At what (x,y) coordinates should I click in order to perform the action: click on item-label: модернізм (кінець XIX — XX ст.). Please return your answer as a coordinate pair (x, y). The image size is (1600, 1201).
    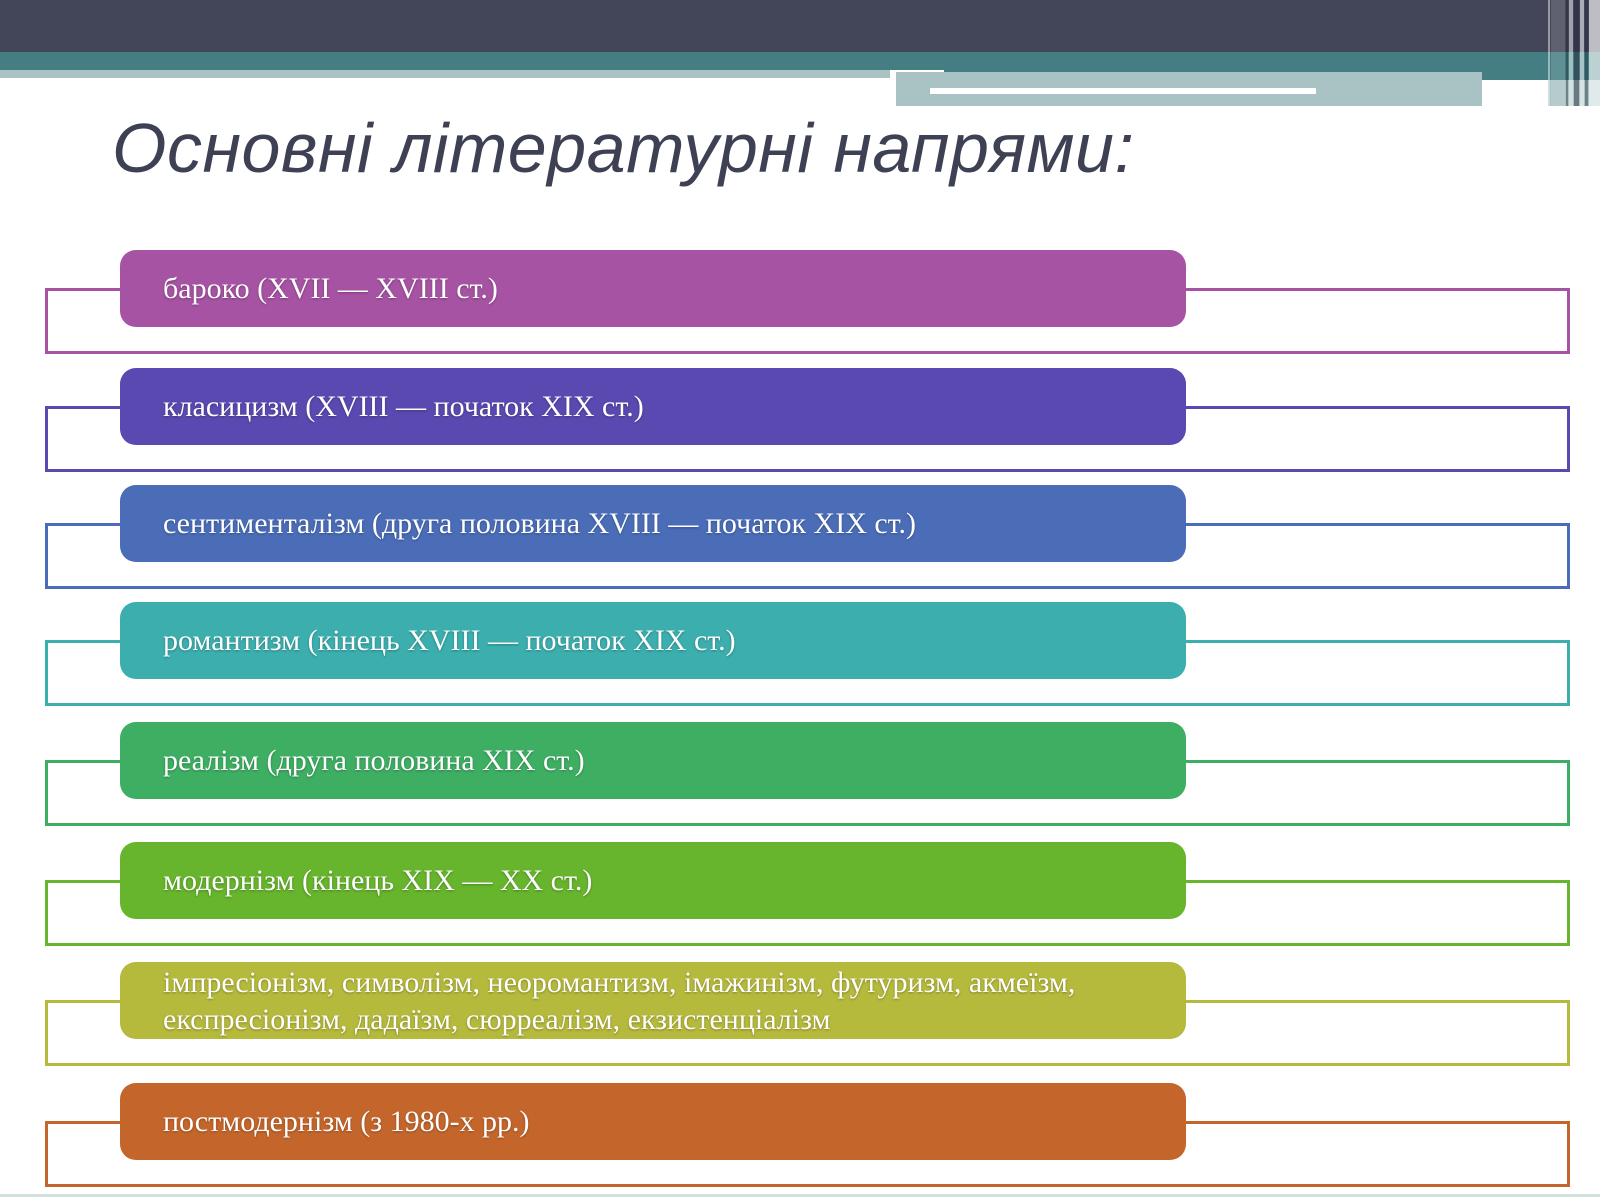
    Looking at the image, I should click on (378, 880).